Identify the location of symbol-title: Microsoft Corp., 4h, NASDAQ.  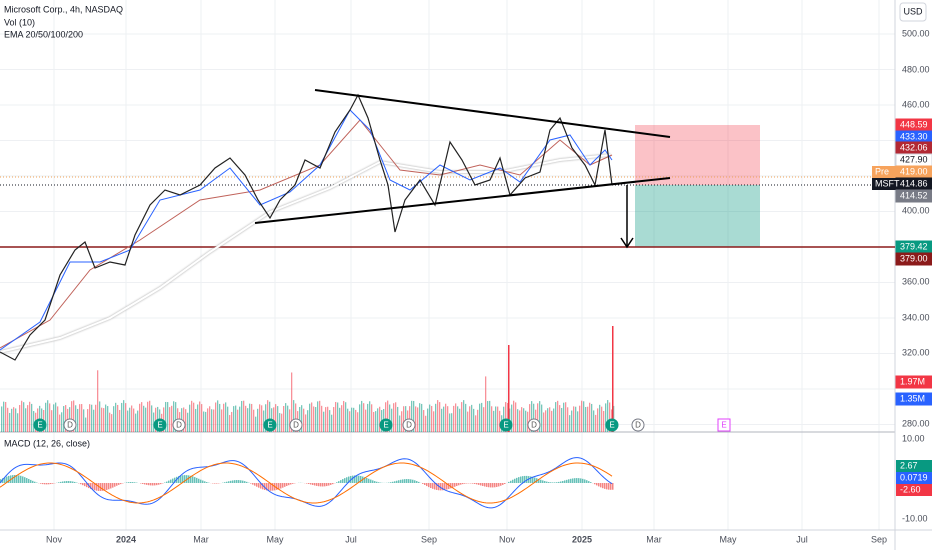
(63, 9).